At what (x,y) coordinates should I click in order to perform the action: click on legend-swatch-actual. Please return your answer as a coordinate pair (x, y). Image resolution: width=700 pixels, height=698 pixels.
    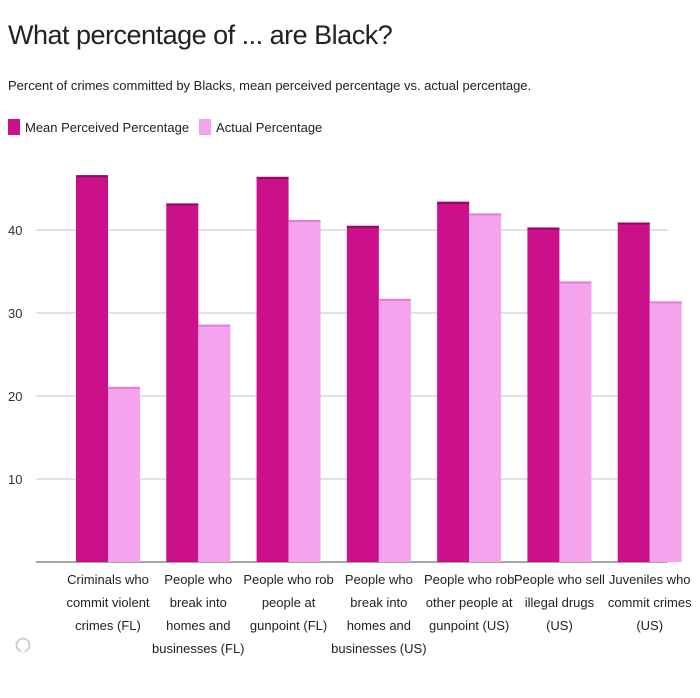
    Looking at the image, I should click on (205, 127).